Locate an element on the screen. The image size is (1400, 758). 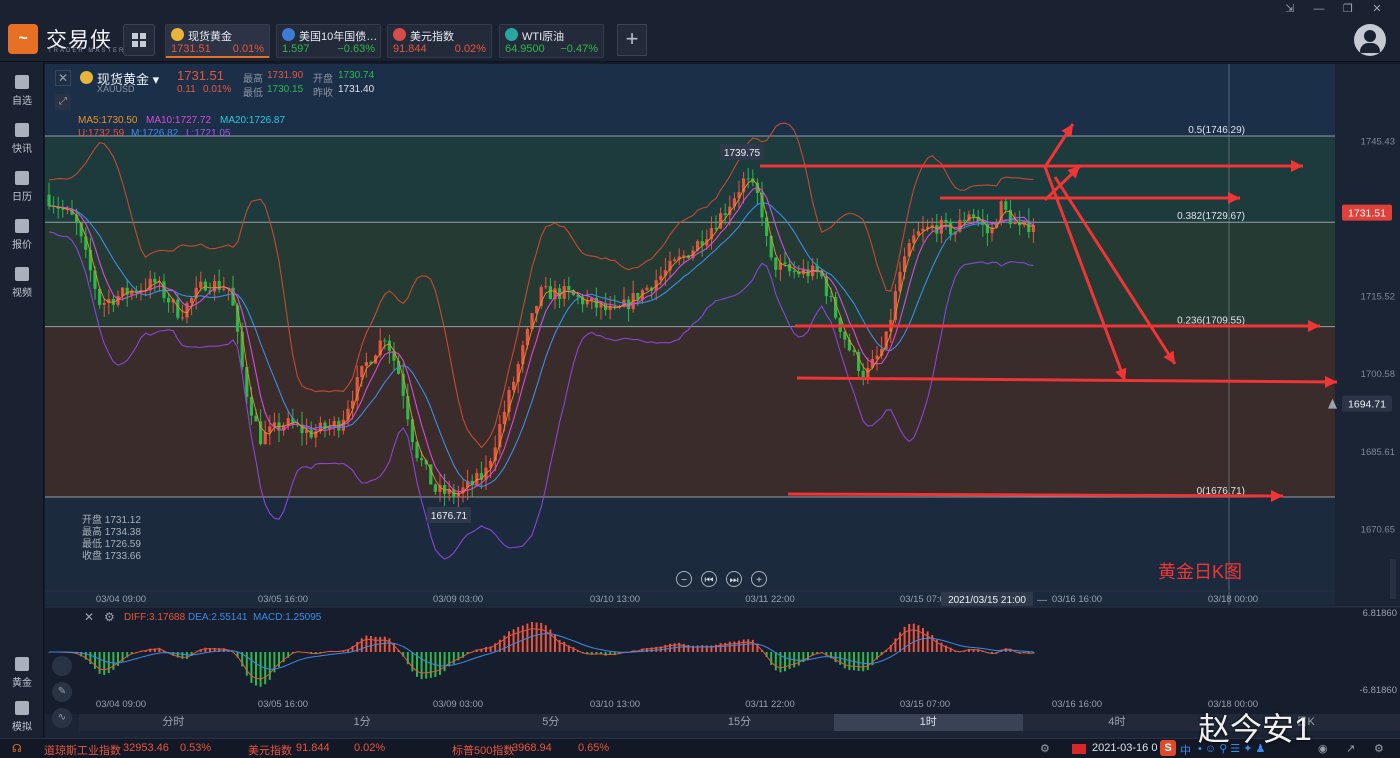
ticker-tab: 美国10年国债… 1.597 −0.63% is located at coordinates (328, 41).